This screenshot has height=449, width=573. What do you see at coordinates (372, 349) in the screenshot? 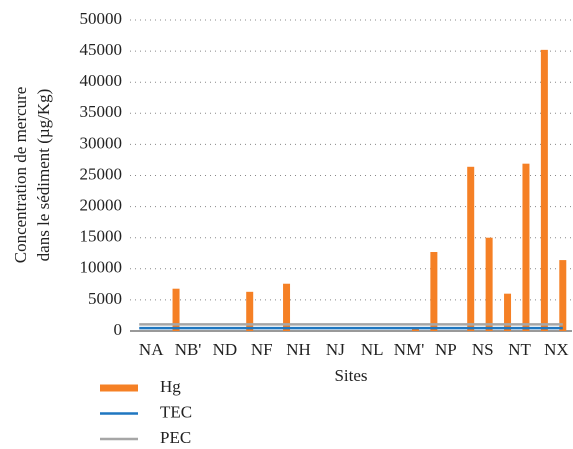
I see `x-tick-label: NL` at bounding box center [372, 349].